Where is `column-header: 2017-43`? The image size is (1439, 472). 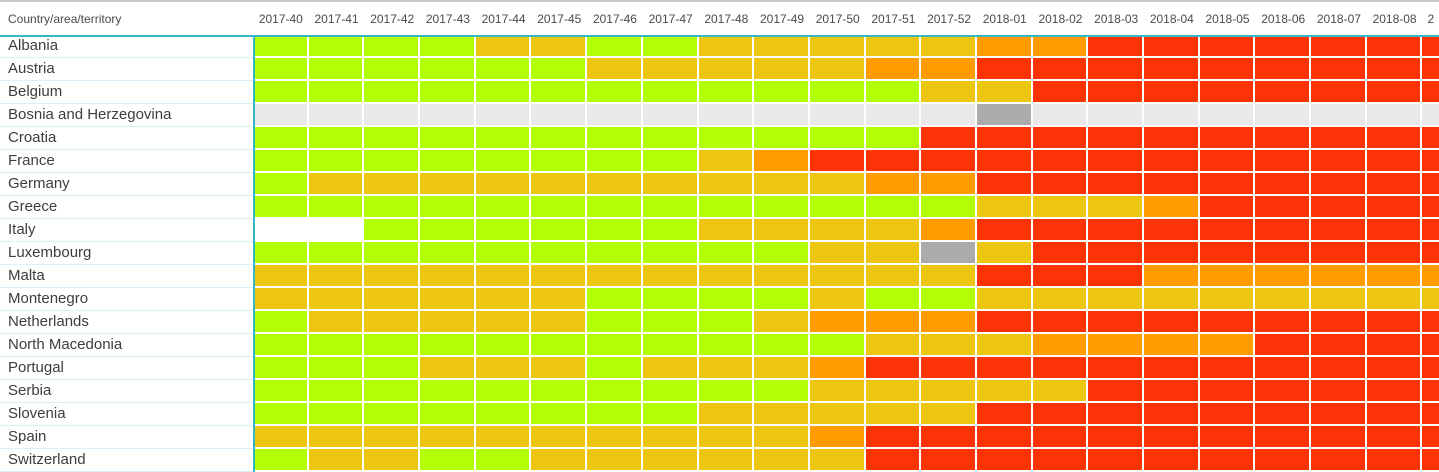
column-header: 2017-43 is located at coordinates (447, 18).